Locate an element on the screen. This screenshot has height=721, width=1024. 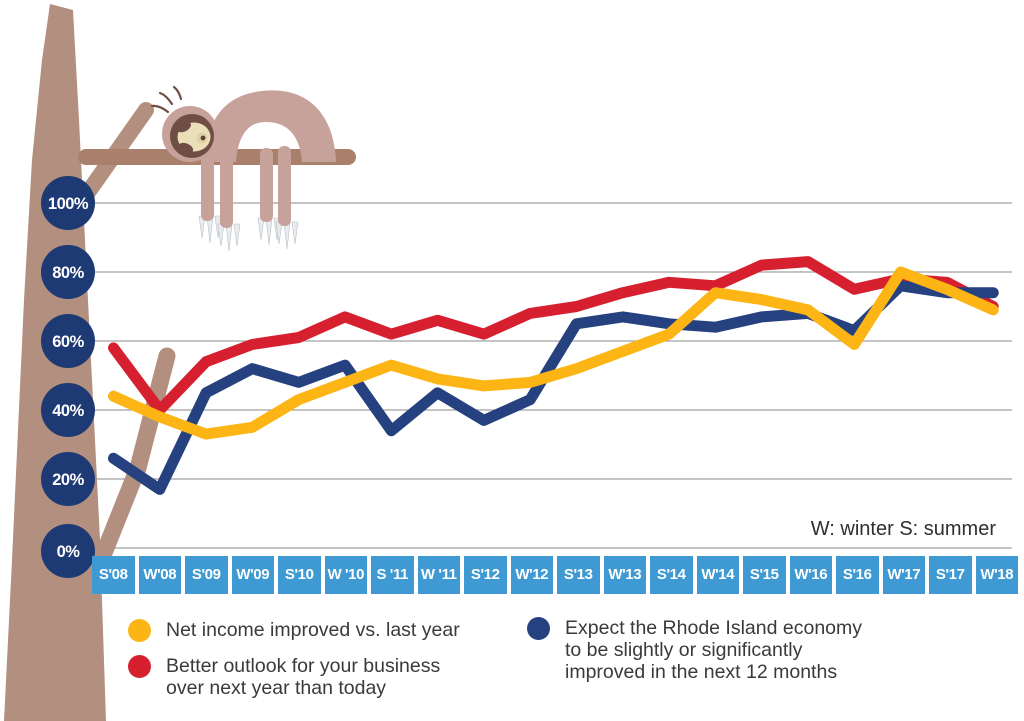
x-label: S '11 is located at coordinates (392, 575).